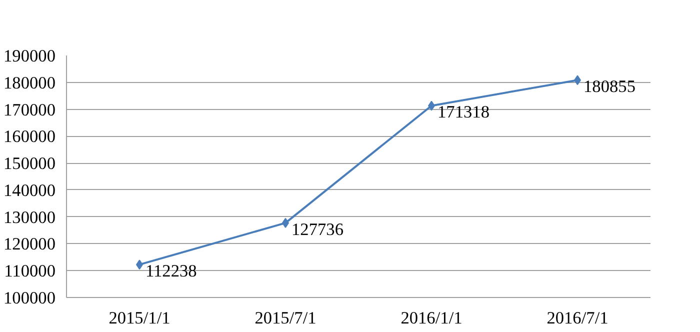  I want to click on y-tick-label: 160000, so click(30, 136).